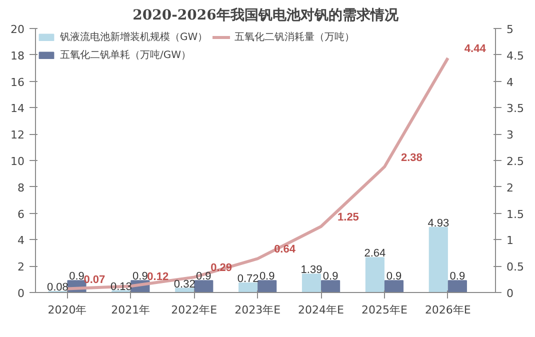 This screenshot has height=337, width=535. Describe the element at coordinates (311, 270) in the screenshot. I see `data-label: 1.39` at that location.